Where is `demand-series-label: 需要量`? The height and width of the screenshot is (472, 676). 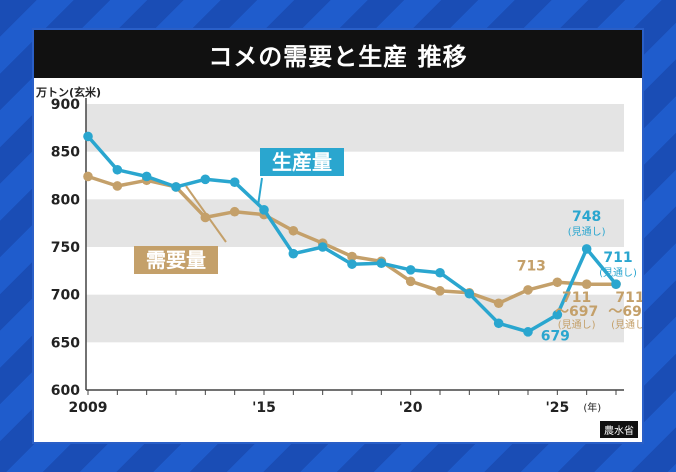 demand-series-label: 需要量 is located at coordinates (176, 260).